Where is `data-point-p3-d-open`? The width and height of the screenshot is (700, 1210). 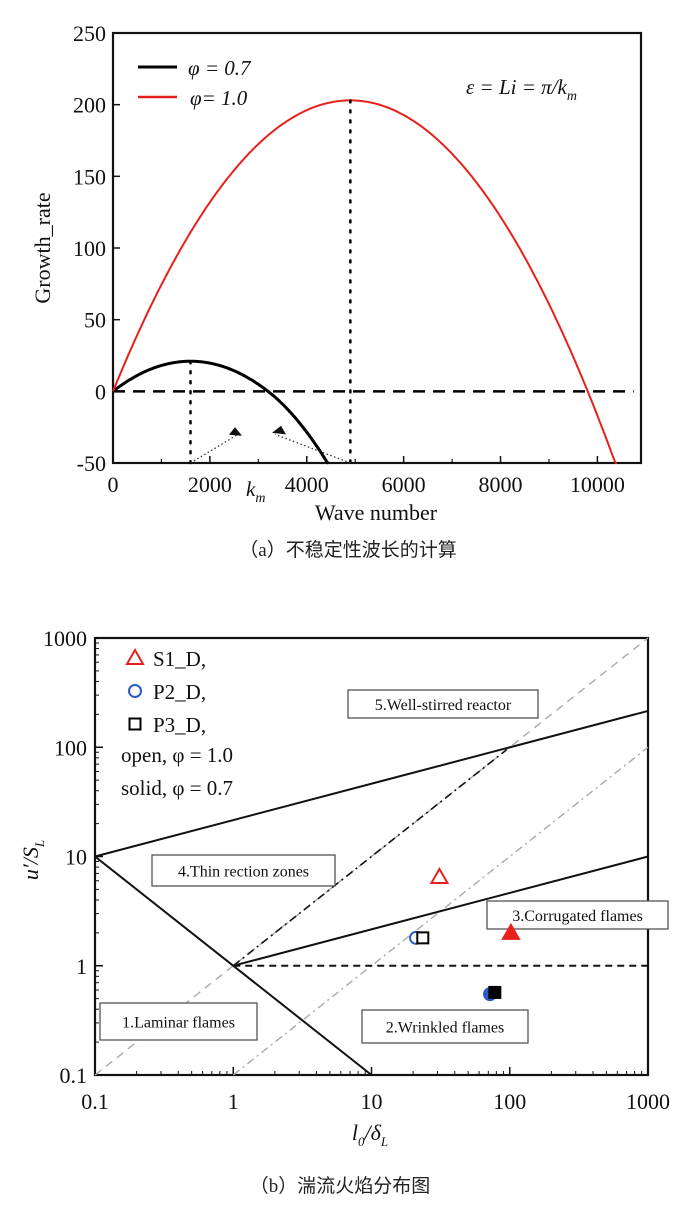
data-point-p3-d-open is located at coordinates (423, 938).